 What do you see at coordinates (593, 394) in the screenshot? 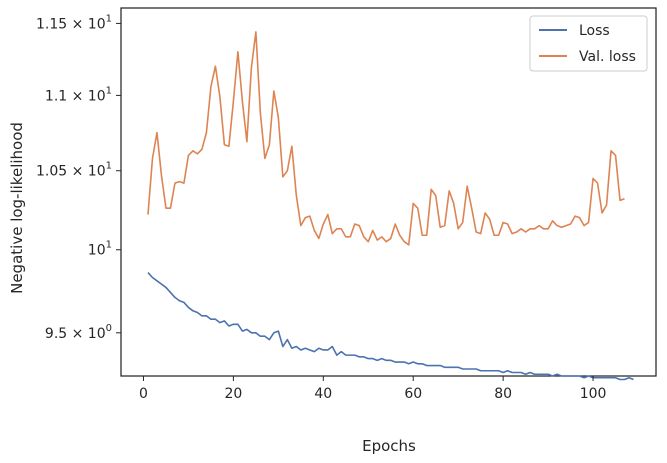
I see `x-tick-label: 100` at bounding box center [593, 394].